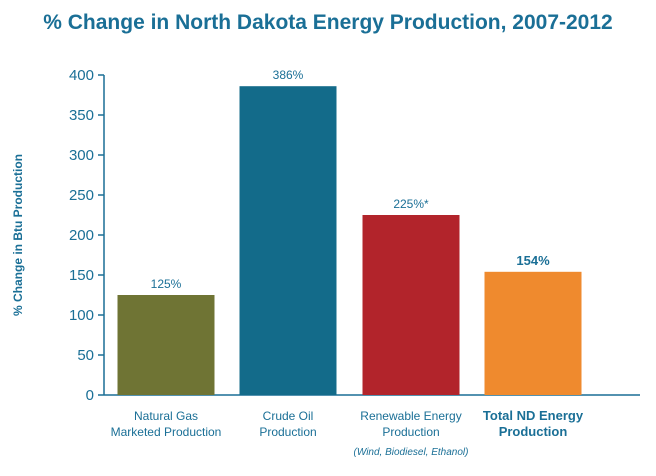 The height and width of the screenshot is (476, 656). What do you see at coordinates (166, 416) in the screenshot?
I see `x-tick-label: Natural Gas` at bounding box center [166, 416].